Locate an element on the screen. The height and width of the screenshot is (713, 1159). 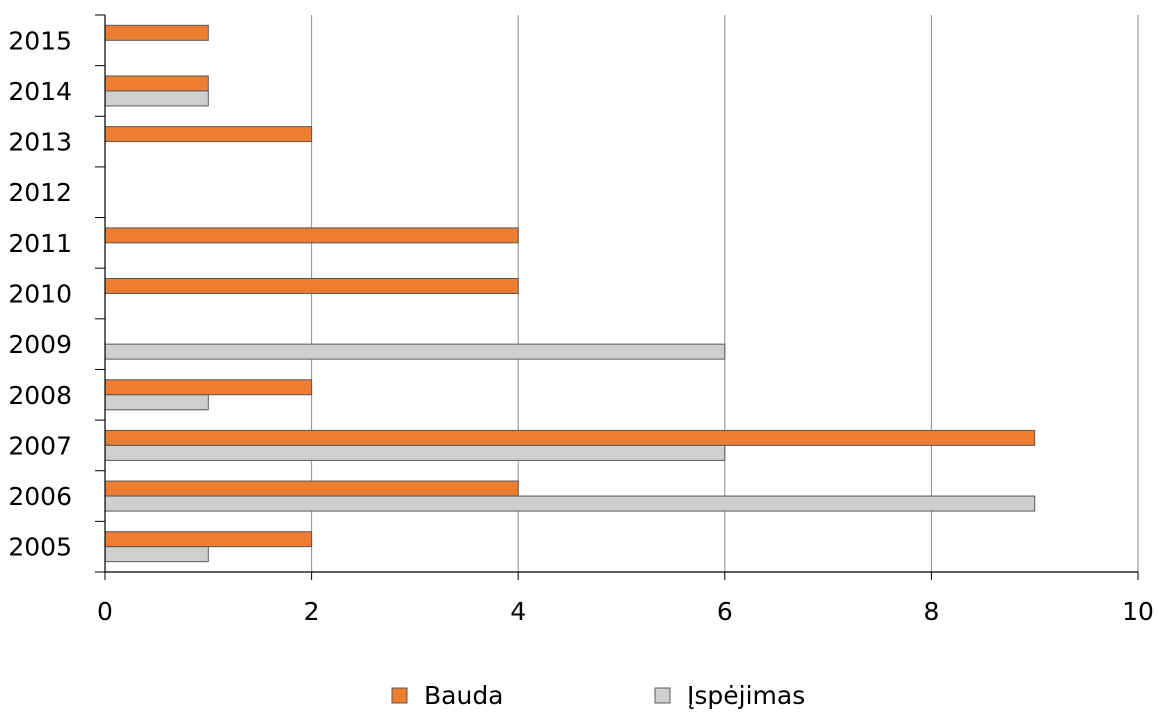
legend: Bauda Įspėjimas is located at coordinates (598, 695).